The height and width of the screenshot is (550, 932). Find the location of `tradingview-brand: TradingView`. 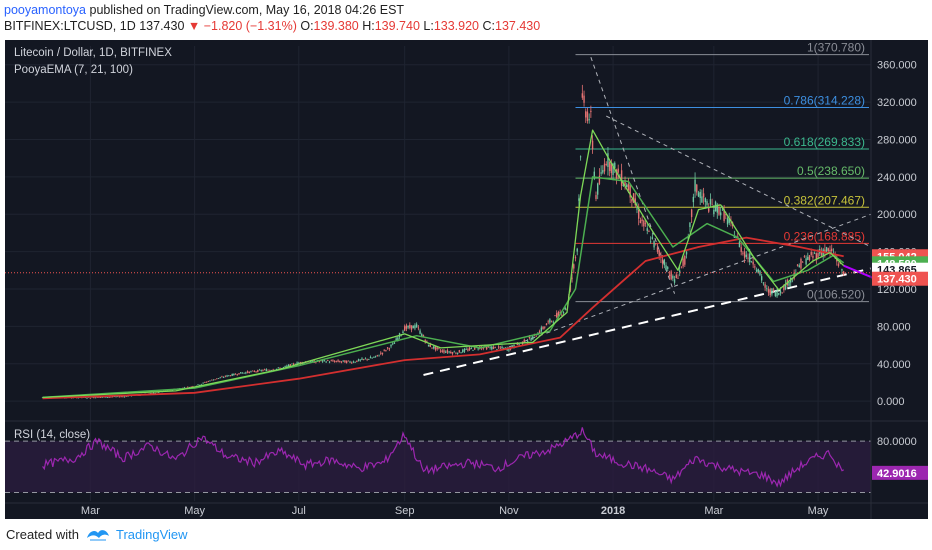

tradingview-brand: TradingView is located at coordinates (152, 534).